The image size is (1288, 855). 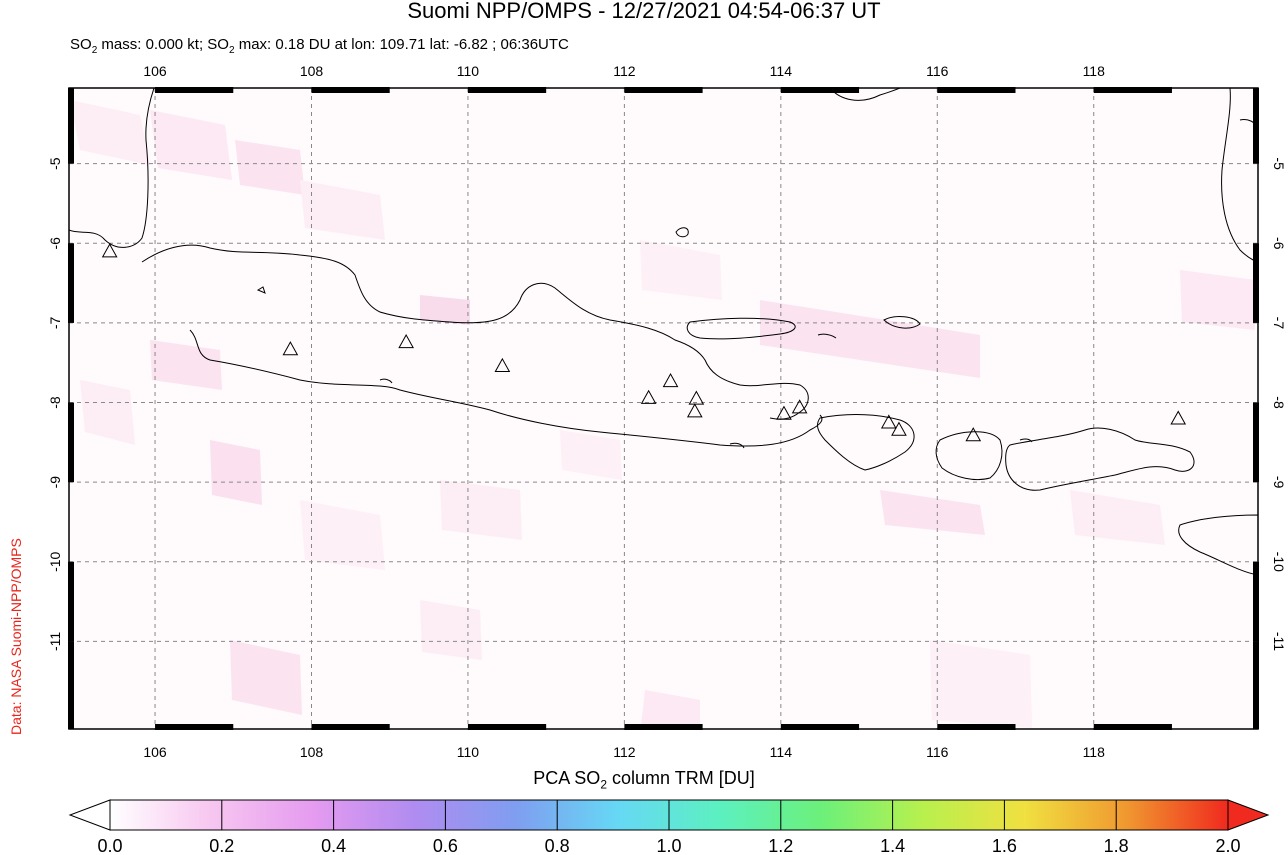 I want to click on colorbar-tick-label: 0.4, so click(x=333, y=845).